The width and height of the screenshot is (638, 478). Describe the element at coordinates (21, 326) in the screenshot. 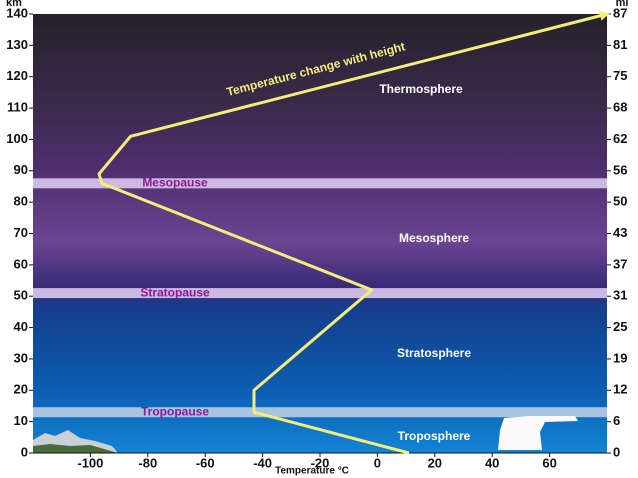

I see `y-tick-label: 40` at that location.